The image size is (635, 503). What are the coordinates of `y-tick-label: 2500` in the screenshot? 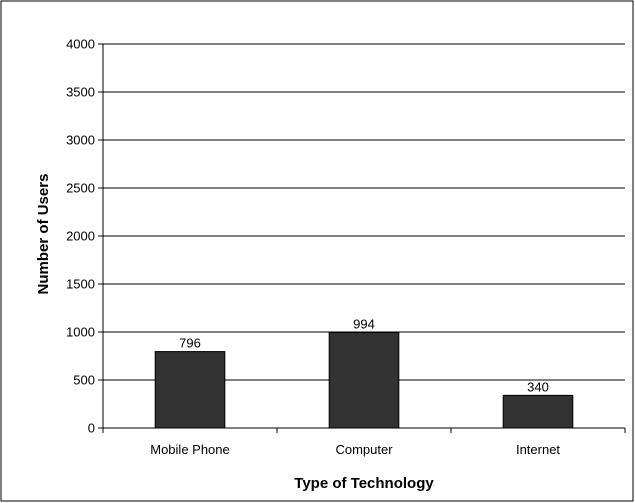 It's located at (80, 188).